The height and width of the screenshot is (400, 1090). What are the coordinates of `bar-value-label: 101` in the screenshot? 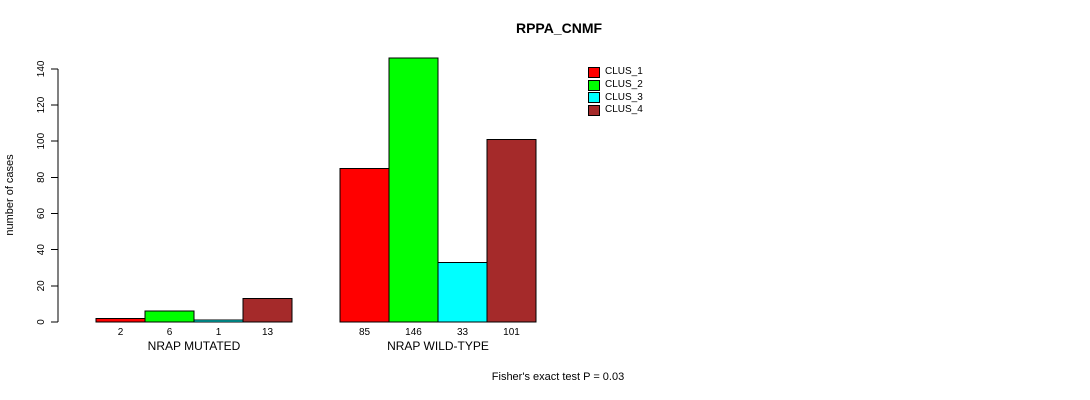 It's located at (511, 332).